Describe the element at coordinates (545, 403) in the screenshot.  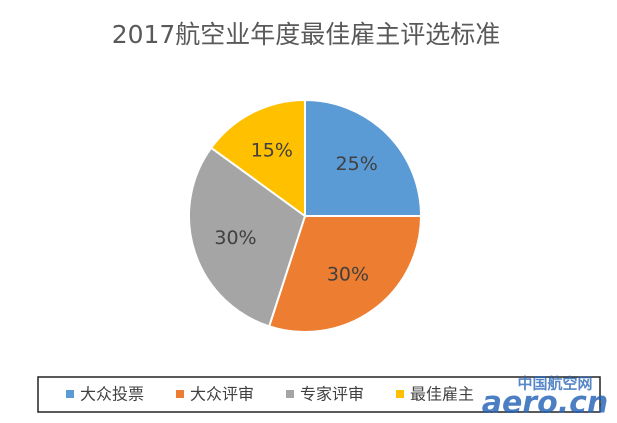
I see `watermark: aero.cn` at that location.